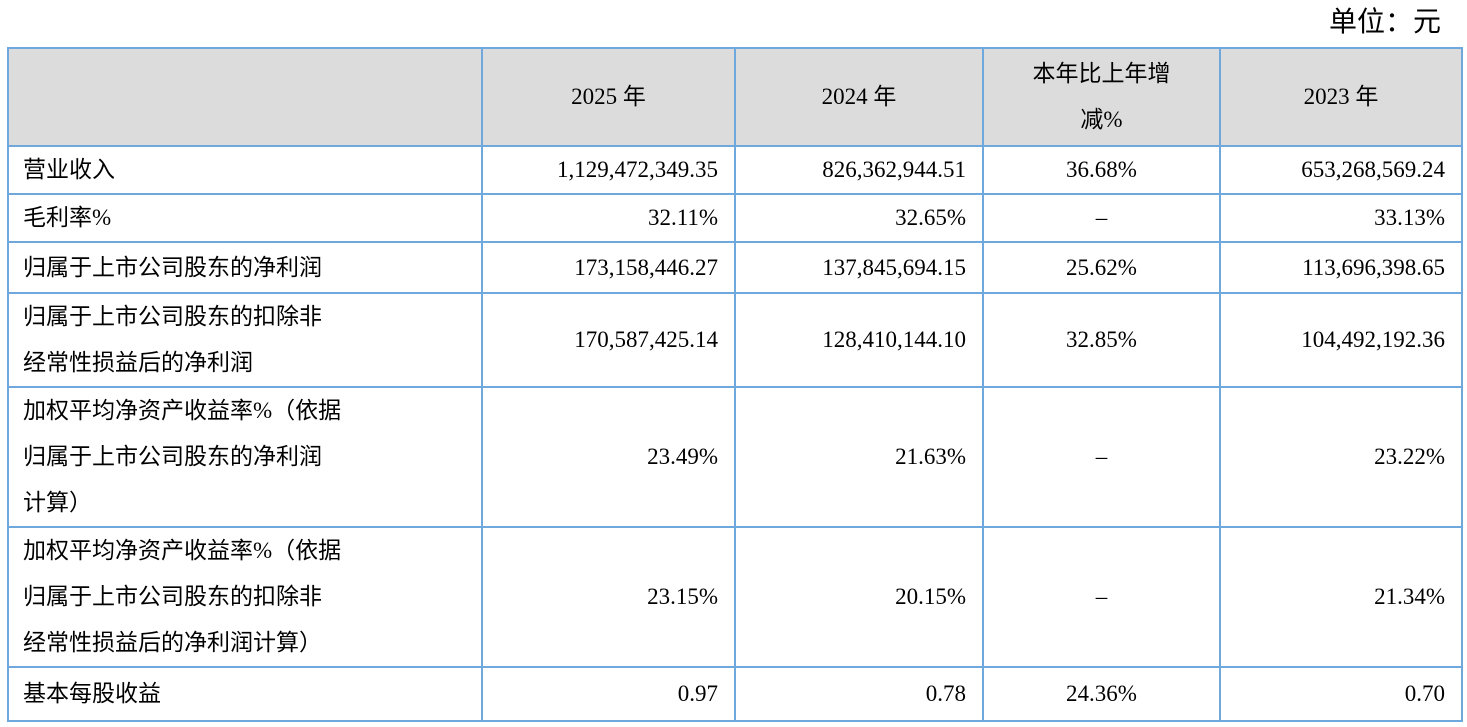  What do you see at coordinates (859, 218) in the screenshot?
I see `value-2024: 32.65%` at bounding box center [859, 218].